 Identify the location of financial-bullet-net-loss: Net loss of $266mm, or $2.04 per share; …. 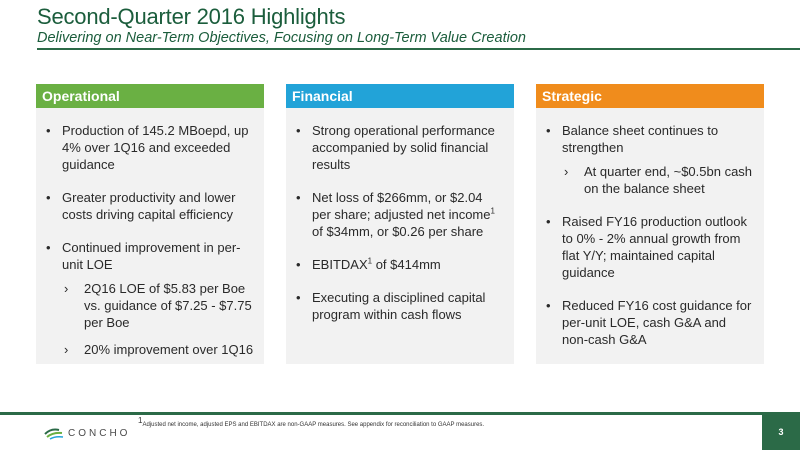
(399, 214).